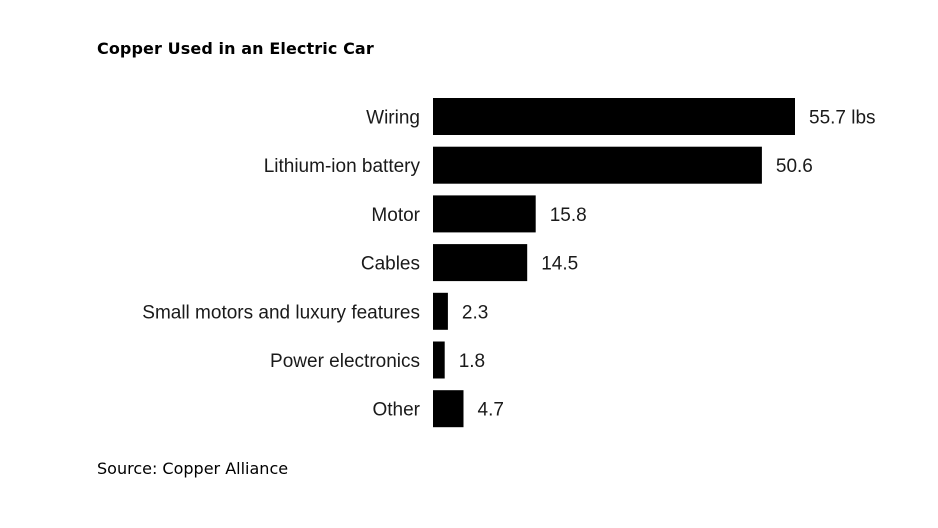 Image resolution: width=938 pixels, height=528 pixels. Describe the element at coordinates (393, 118) in the screenshot. I see `category-label-0: Wiring` at that location.